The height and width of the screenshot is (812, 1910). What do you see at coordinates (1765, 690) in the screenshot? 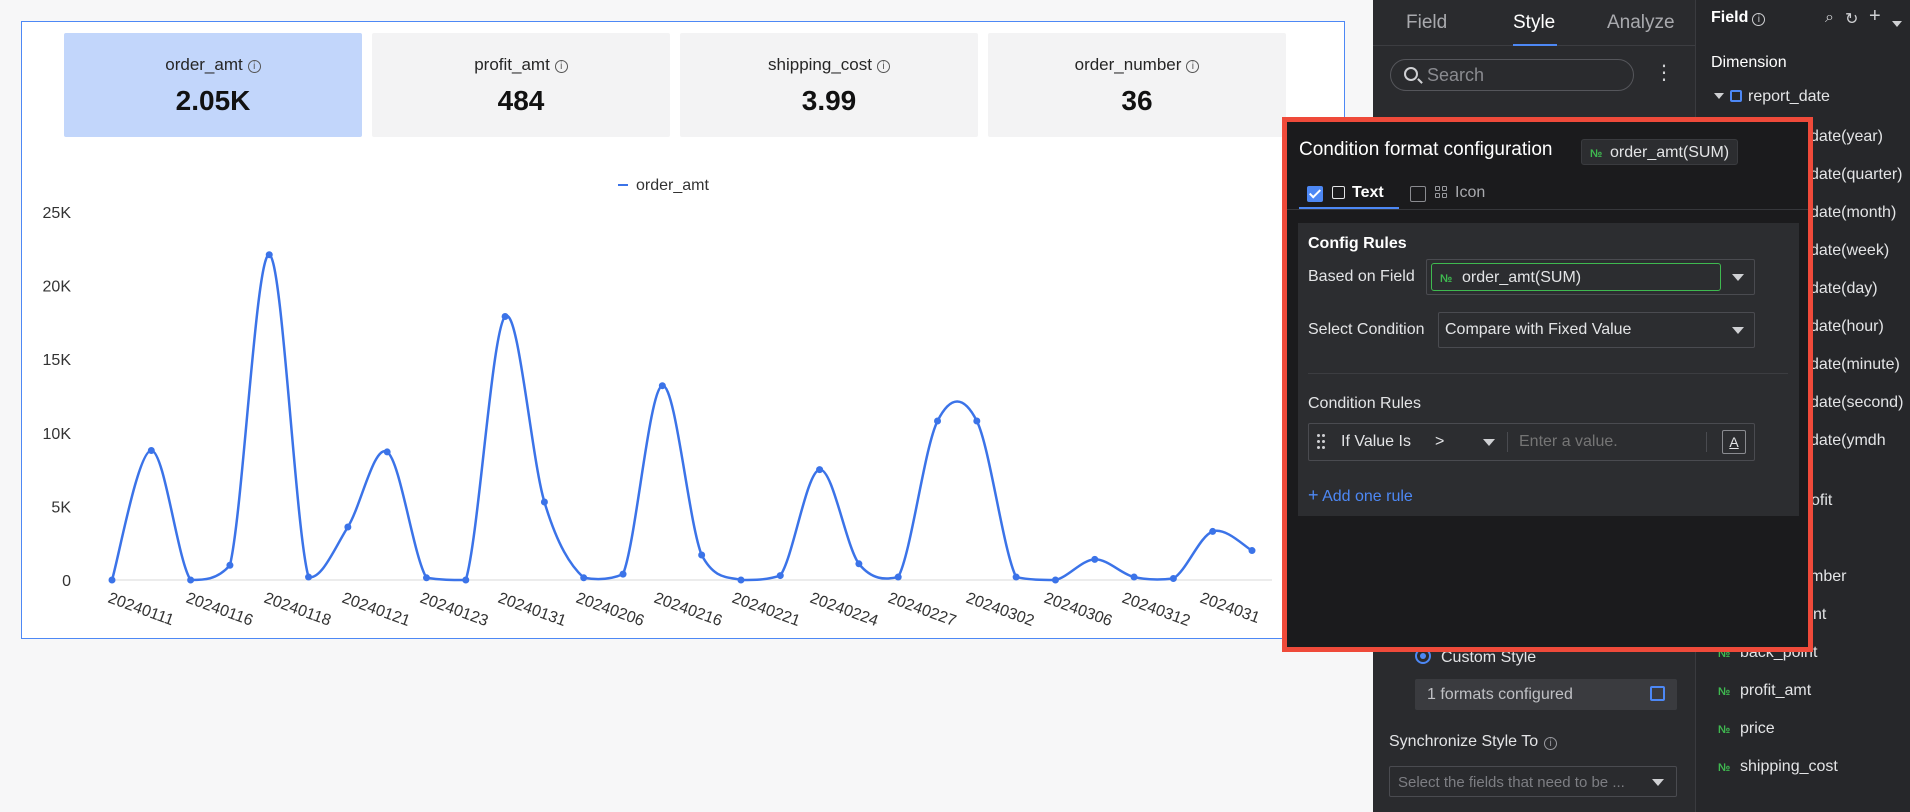
I see `measure-profit-amt: № profit_amt` at bounding box center [1765, 690].